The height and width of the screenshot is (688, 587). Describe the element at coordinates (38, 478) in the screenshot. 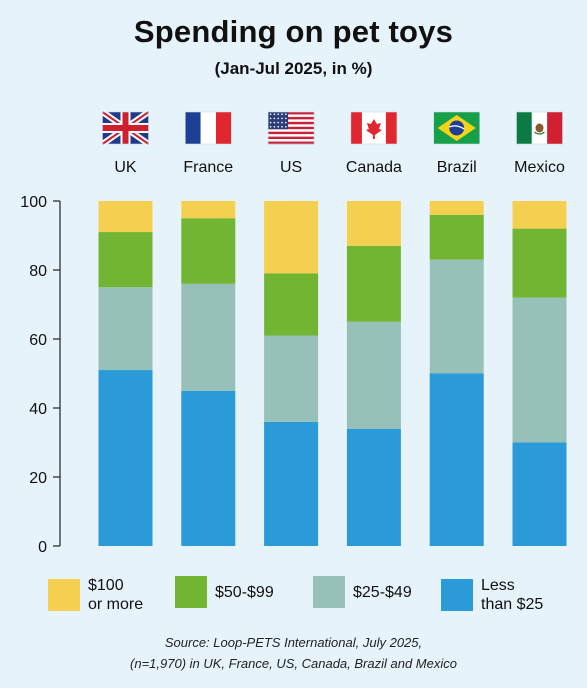

I see `y-tick-label: 20` at that location.